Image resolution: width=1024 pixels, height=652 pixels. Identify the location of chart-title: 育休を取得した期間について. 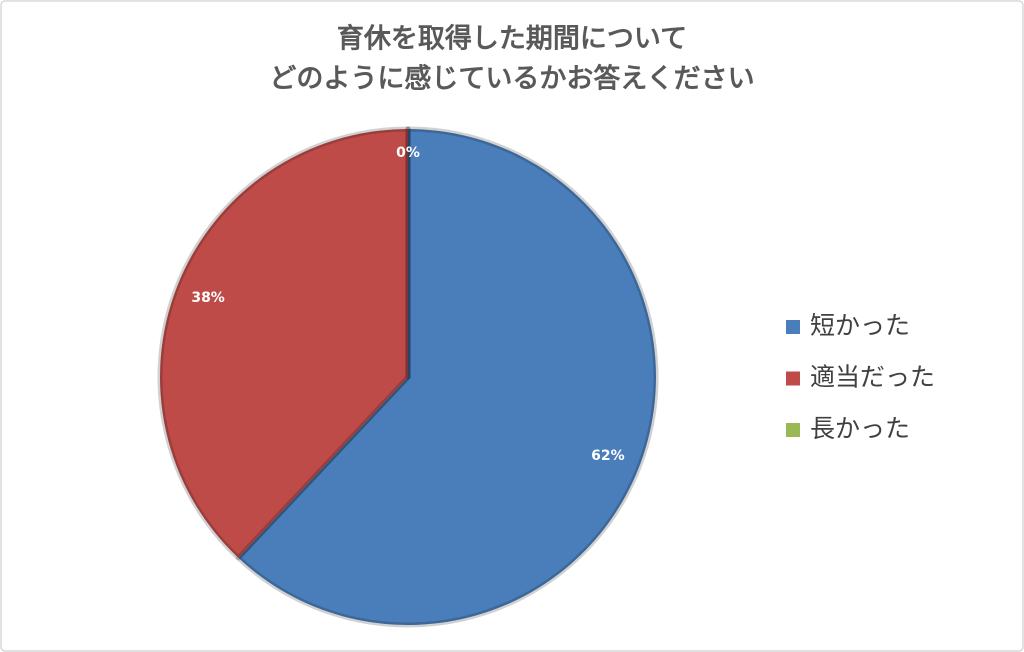
(512, 39).